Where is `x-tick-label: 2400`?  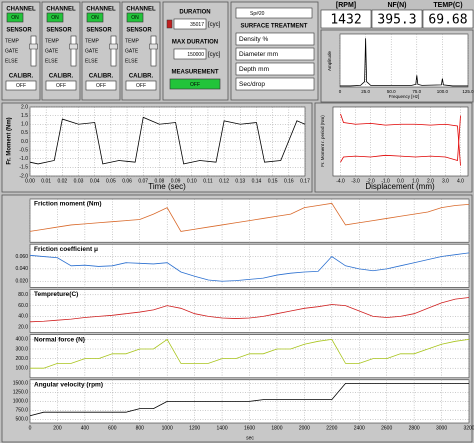
x-tick-label: 2400 is located at coordinates (359, 428).